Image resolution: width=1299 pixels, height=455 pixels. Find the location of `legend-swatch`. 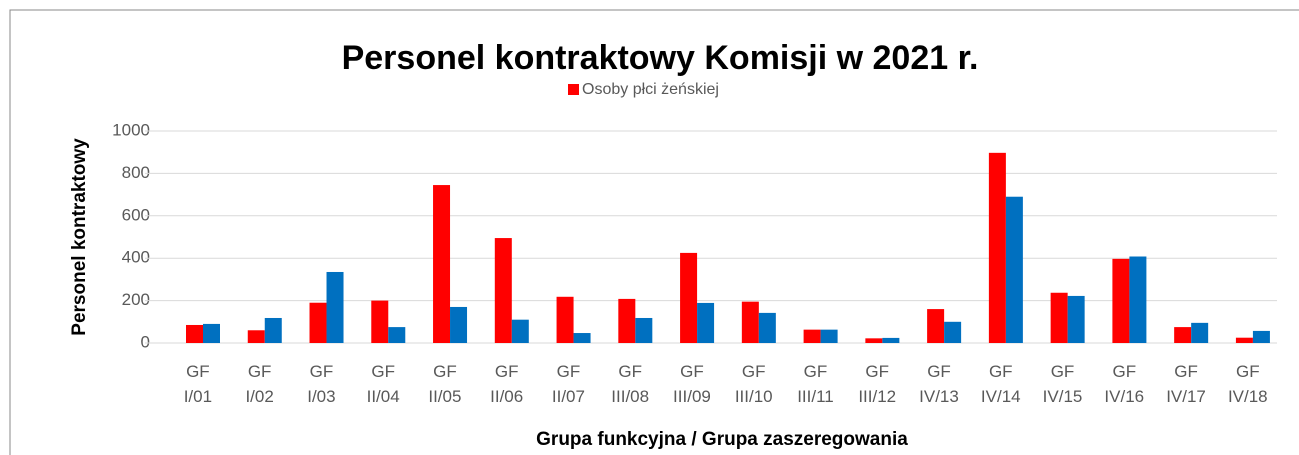

legend-swatch is located at coordinates (573, 89).